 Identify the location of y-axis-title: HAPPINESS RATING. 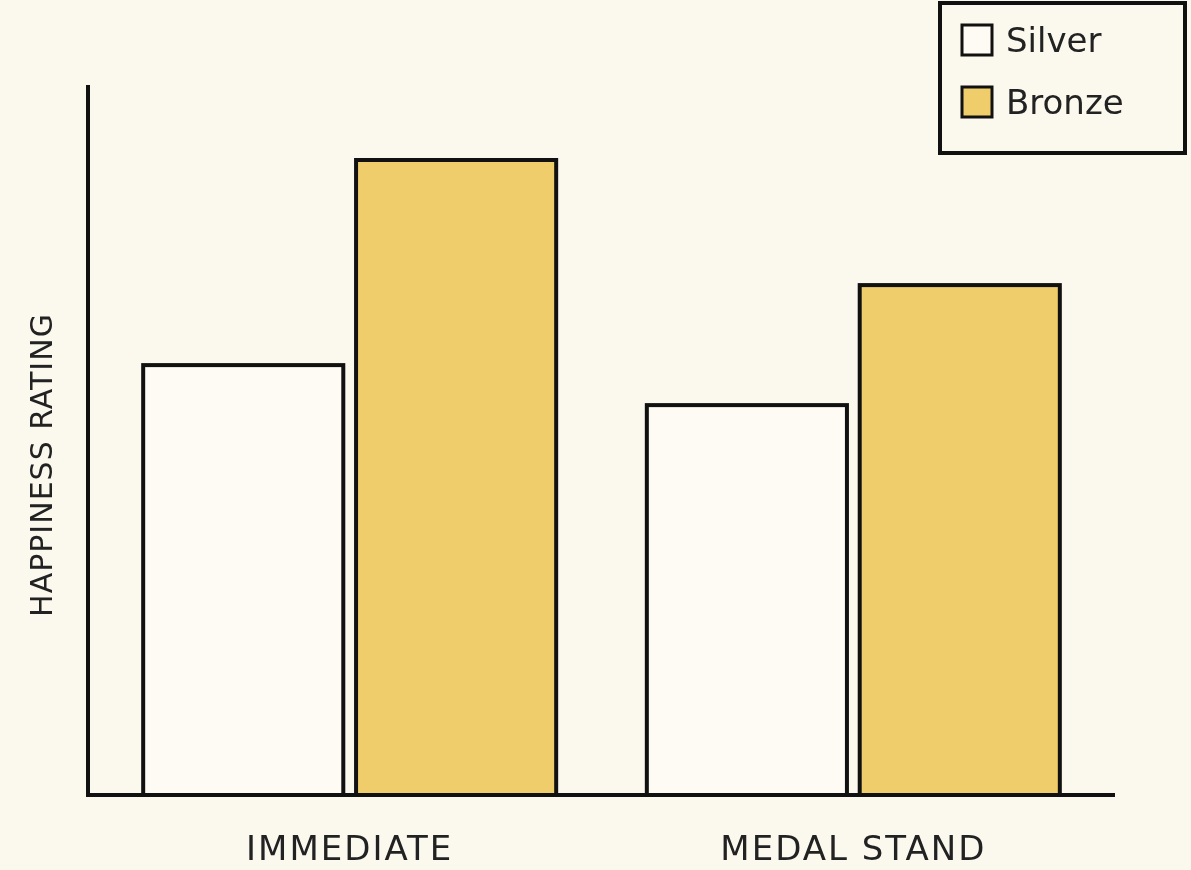
(41, 465).